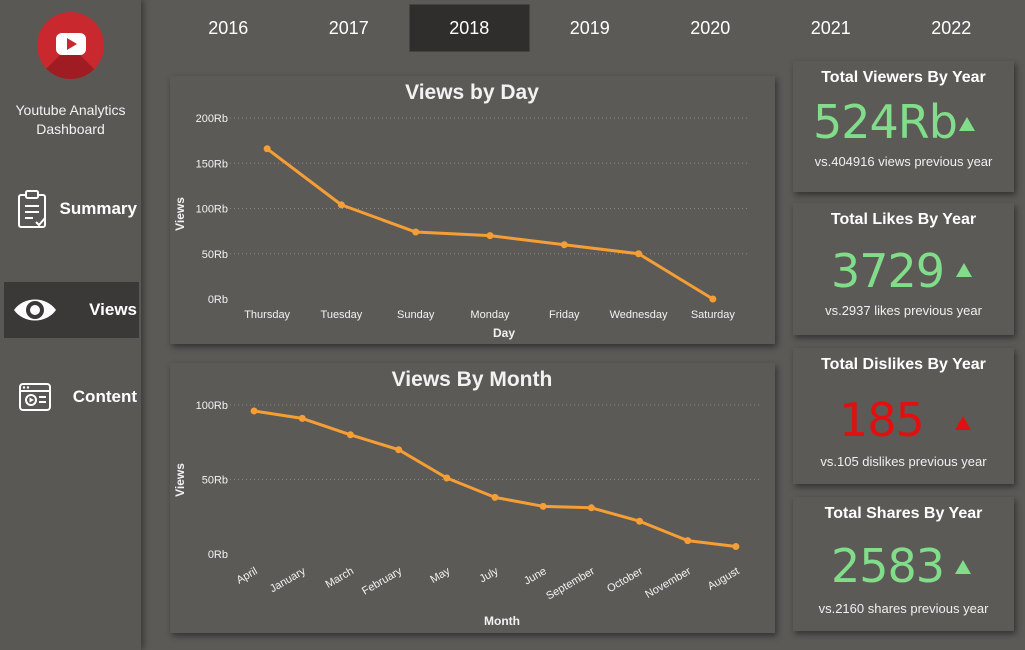 The height and width of the screenshot is (650, 1025). What do you see at coordinates (288, 580) in the screenshot?
I see `x-tick-label: January` at bounding box center [288, 580].